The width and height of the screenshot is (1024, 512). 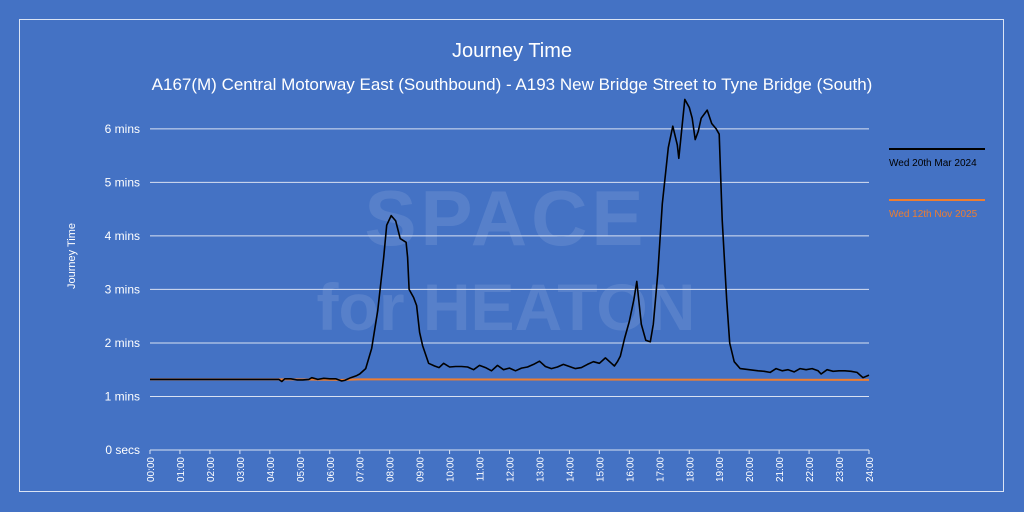 What do you see at coordinates (506, 218) in the screenshot?
I see `watermark-line-1: SPACE` at bounding box center [506, 218].